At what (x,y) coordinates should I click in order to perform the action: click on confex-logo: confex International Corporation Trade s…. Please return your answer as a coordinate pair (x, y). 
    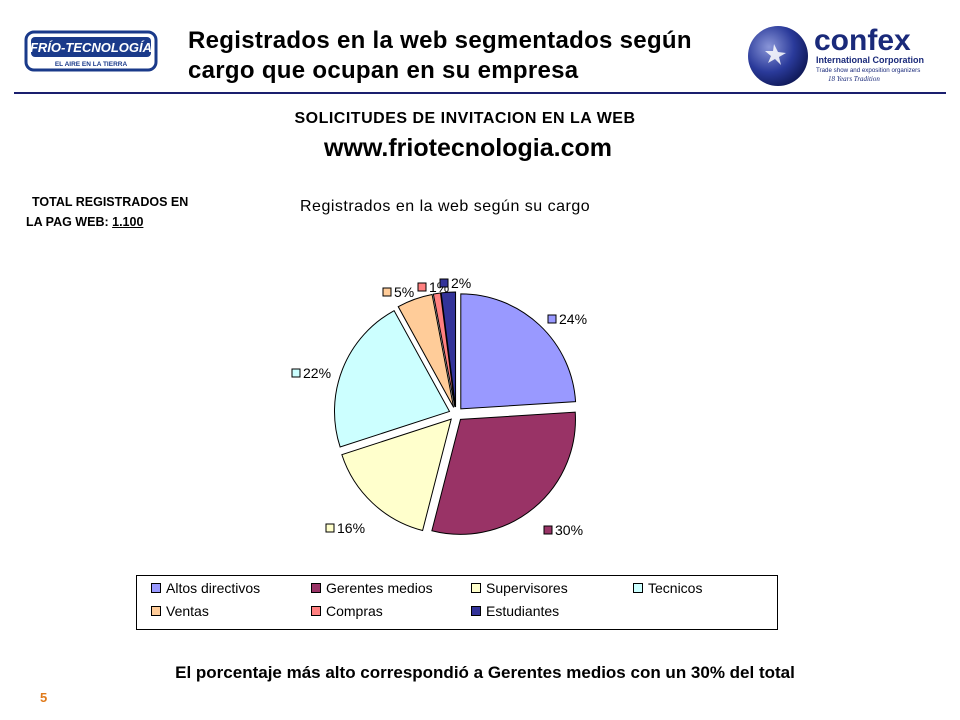
    Looking at the image, I should click on (842, 54).